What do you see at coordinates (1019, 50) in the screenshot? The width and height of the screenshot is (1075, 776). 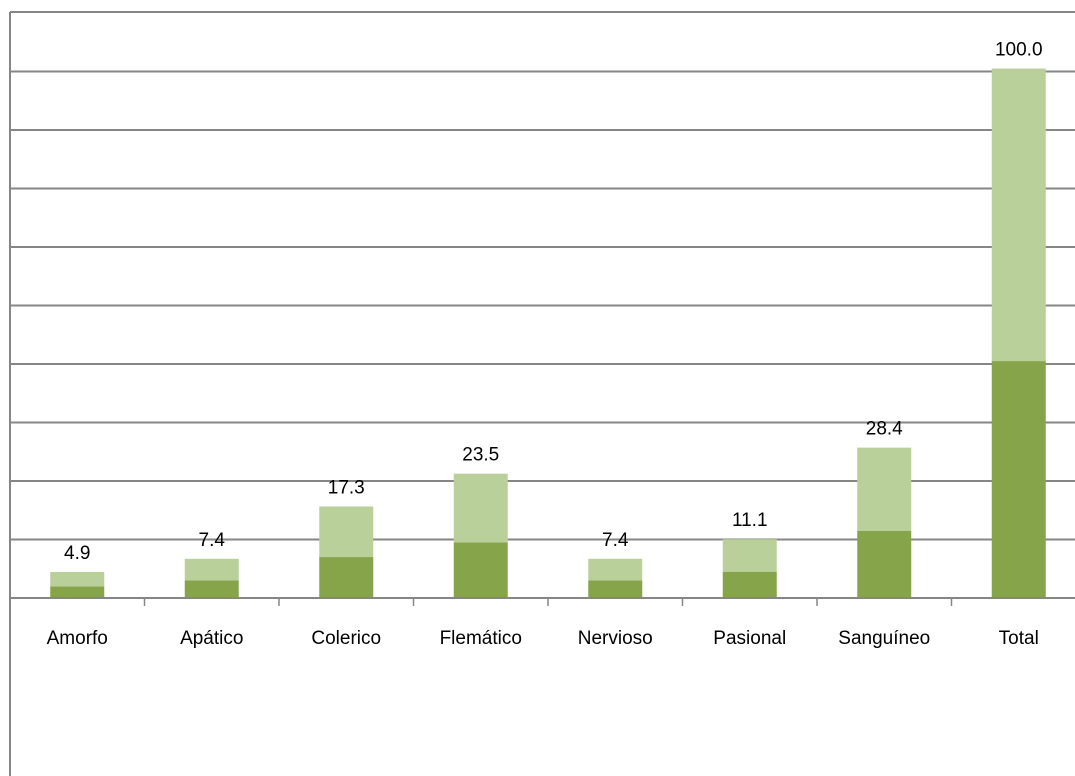 I see `data-label: 100.0` at bounding box center [1019, 50].